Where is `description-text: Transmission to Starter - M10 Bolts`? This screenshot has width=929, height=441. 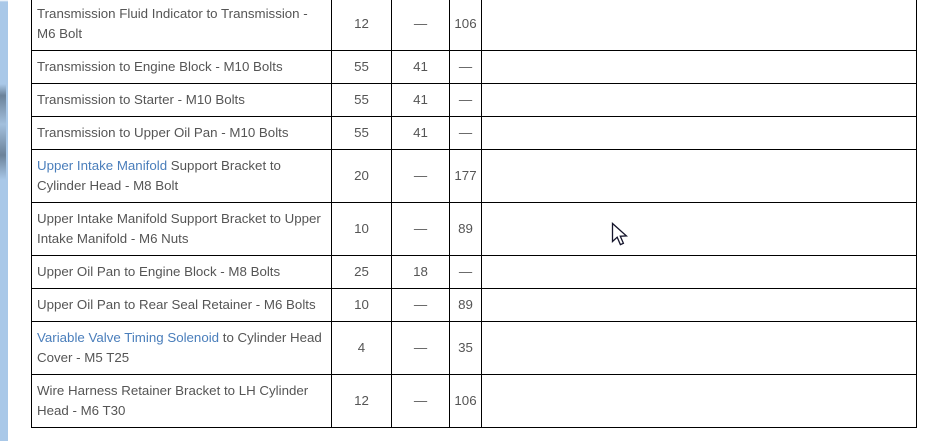
description-text: Transmission to Starter - M10 Bolts is located at coordinates (141, 99).